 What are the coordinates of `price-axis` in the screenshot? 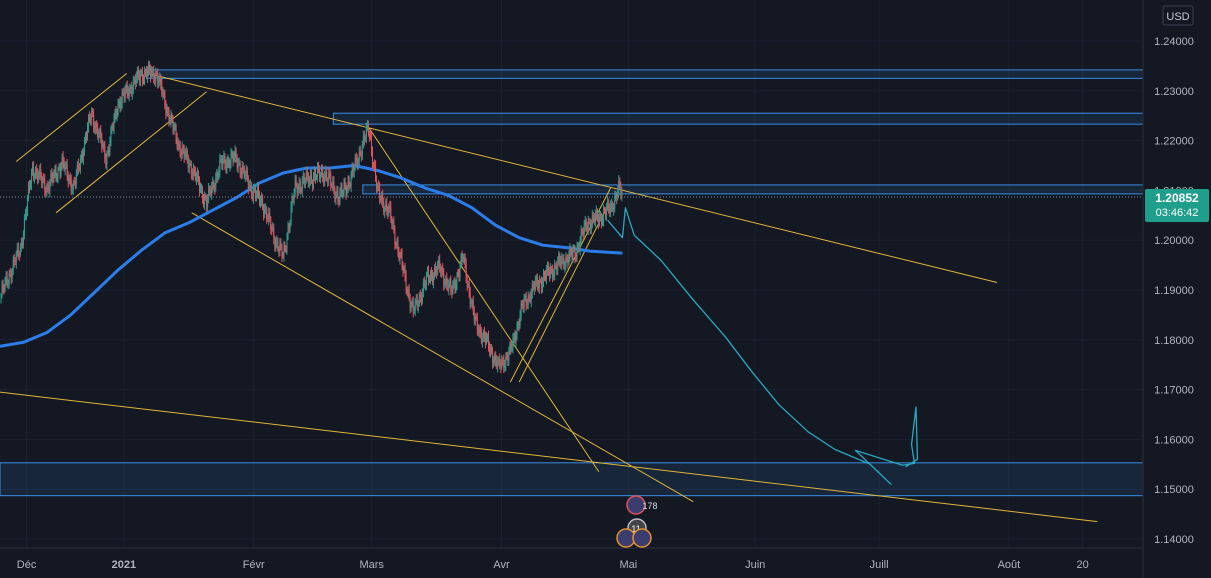 It's located at (1177, 289).